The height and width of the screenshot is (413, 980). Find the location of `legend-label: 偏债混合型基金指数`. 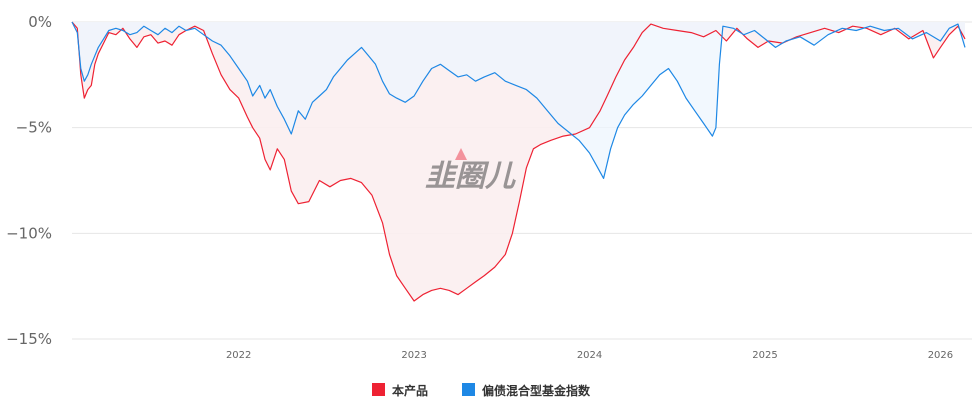

legend-label: 偏债混合型基金指数 is located at coordinates (536, 390).